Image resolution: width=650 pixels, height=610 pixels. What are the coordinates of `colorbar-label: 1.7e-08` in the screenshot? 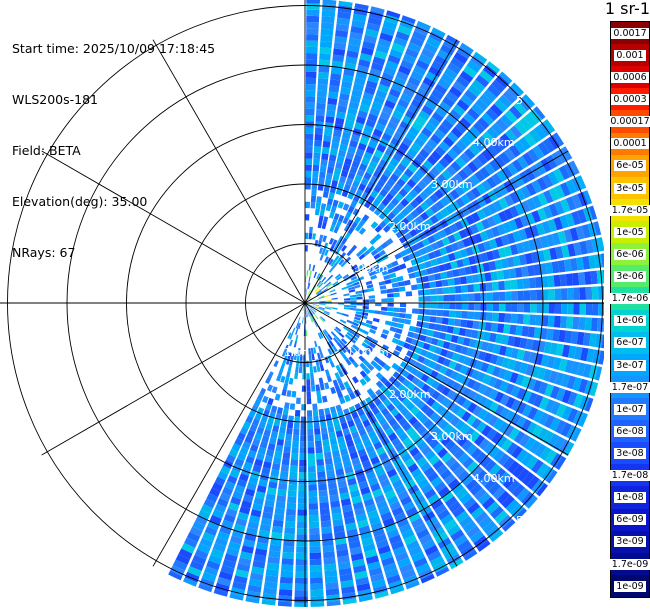 It's located at (629, 476).